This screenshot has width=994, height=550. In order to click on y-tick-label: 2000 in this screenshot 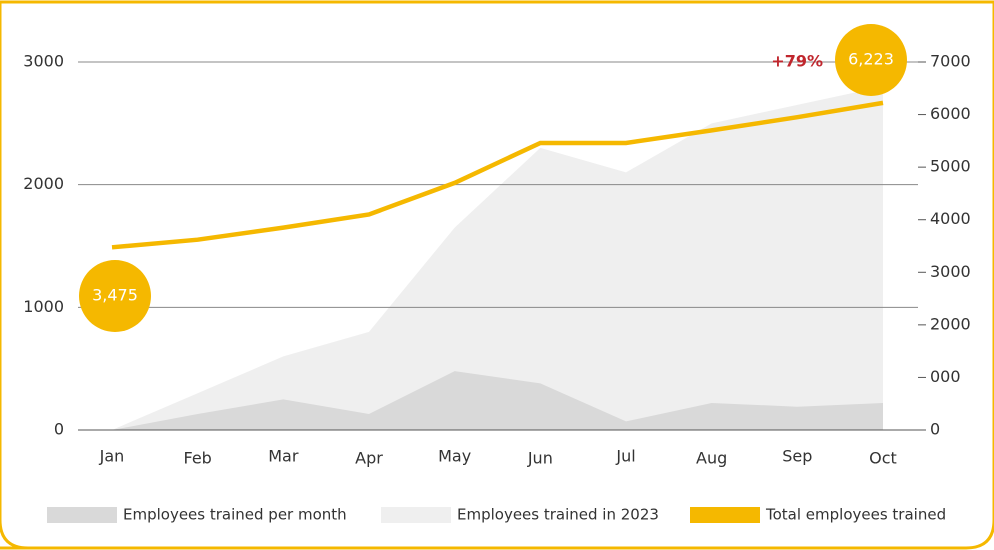, I will do `click(43, 183)`.